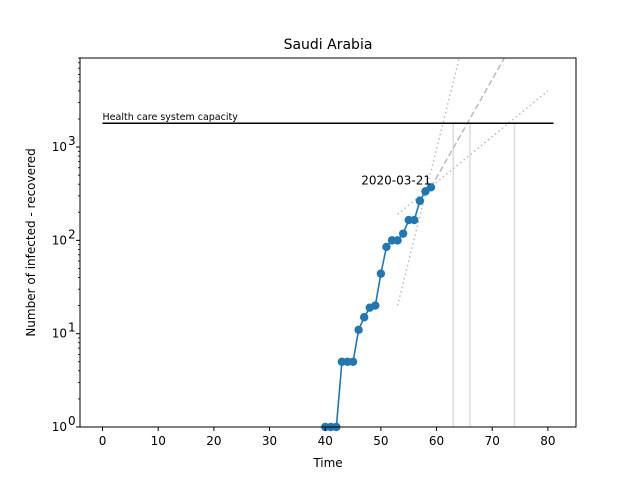  What do you see at coordinates (380, 441) in the screenshot?
I see `x-tick-label: 50` at bounding box center [380, 441].